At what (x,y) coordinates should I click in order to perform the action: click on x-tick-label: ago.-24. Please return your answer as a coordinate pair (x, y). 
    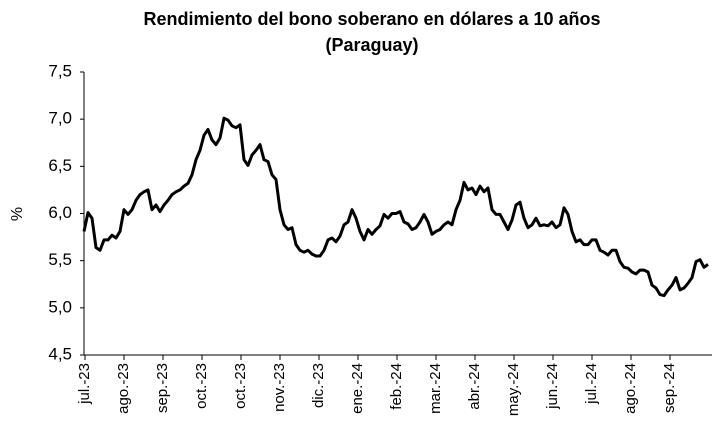
    Looking at the image, I should click on (630, 388).